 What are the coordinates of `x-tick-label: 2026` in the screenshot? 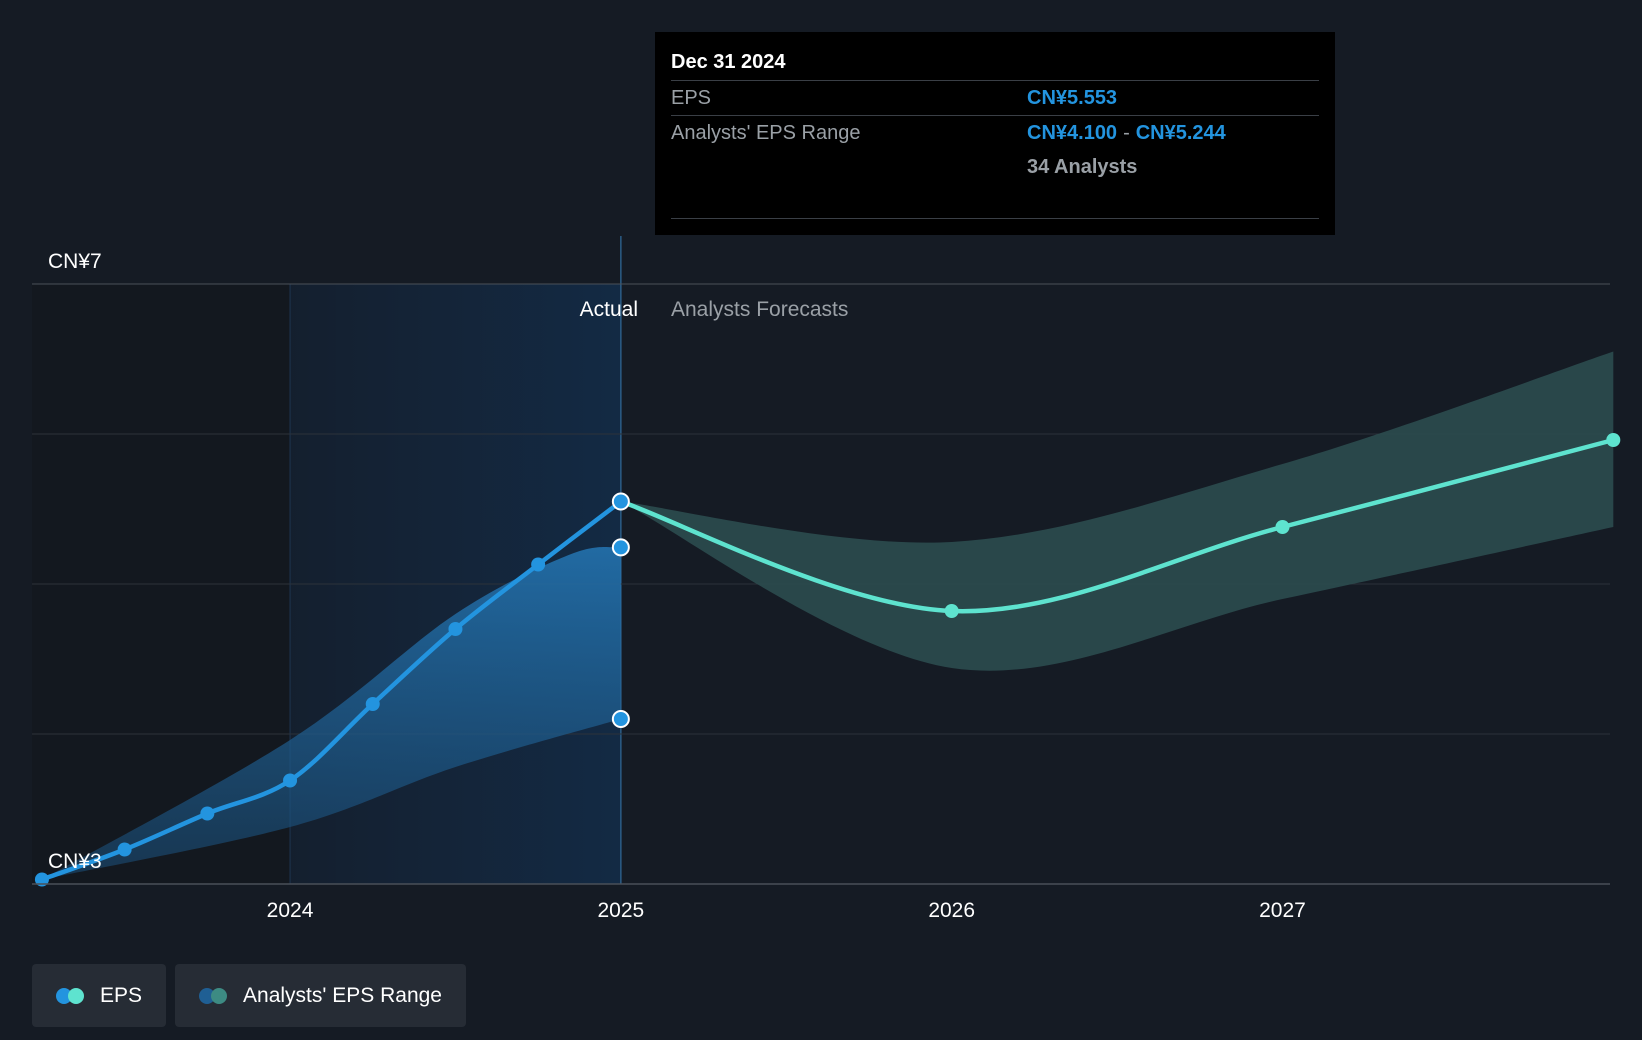 It's located at (951, 910).